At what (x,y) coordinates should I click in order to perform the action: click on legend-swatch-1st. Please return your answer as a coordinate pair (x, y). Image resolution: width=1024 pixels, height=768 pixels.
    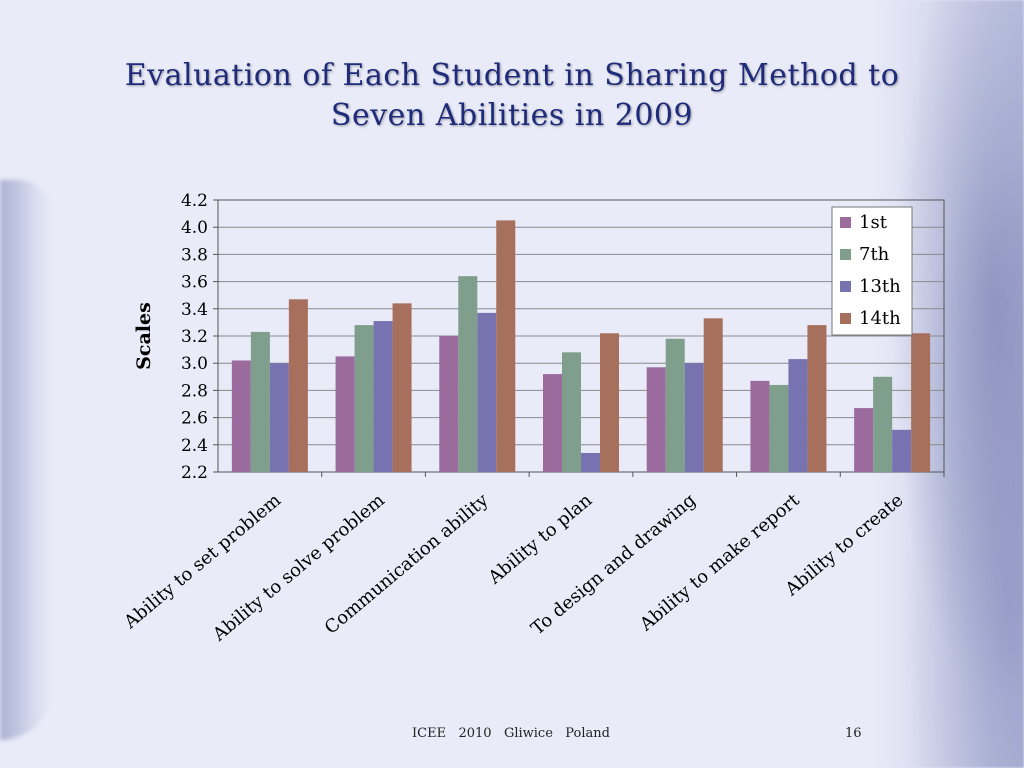
    Looking at the image, I should click on (845, 222).